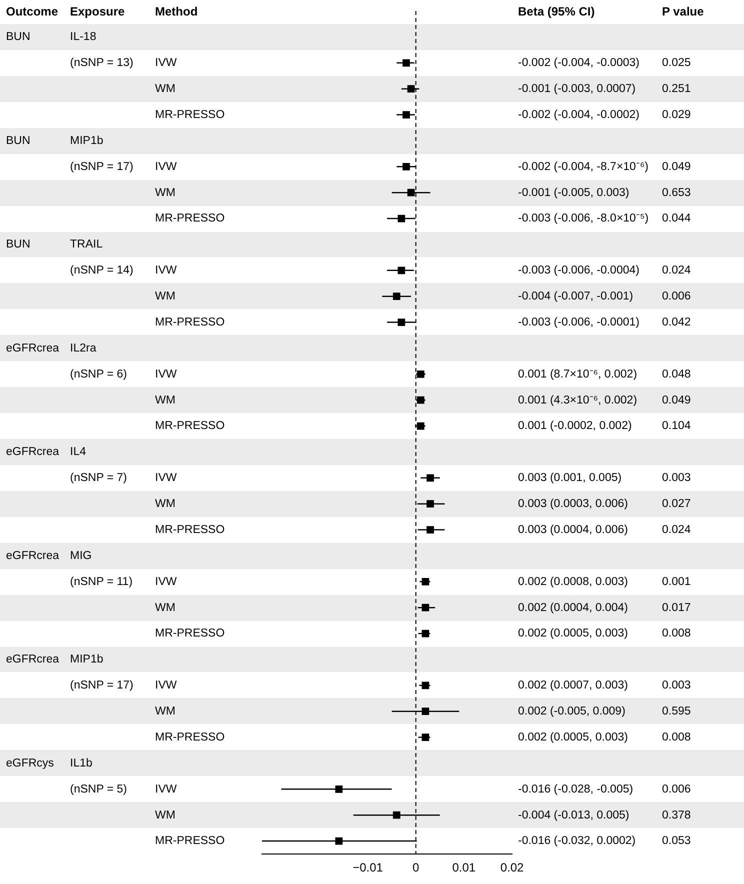 The width and height of the screenshot is (744, 884). I want to click on text: Method, so click(176, 11).